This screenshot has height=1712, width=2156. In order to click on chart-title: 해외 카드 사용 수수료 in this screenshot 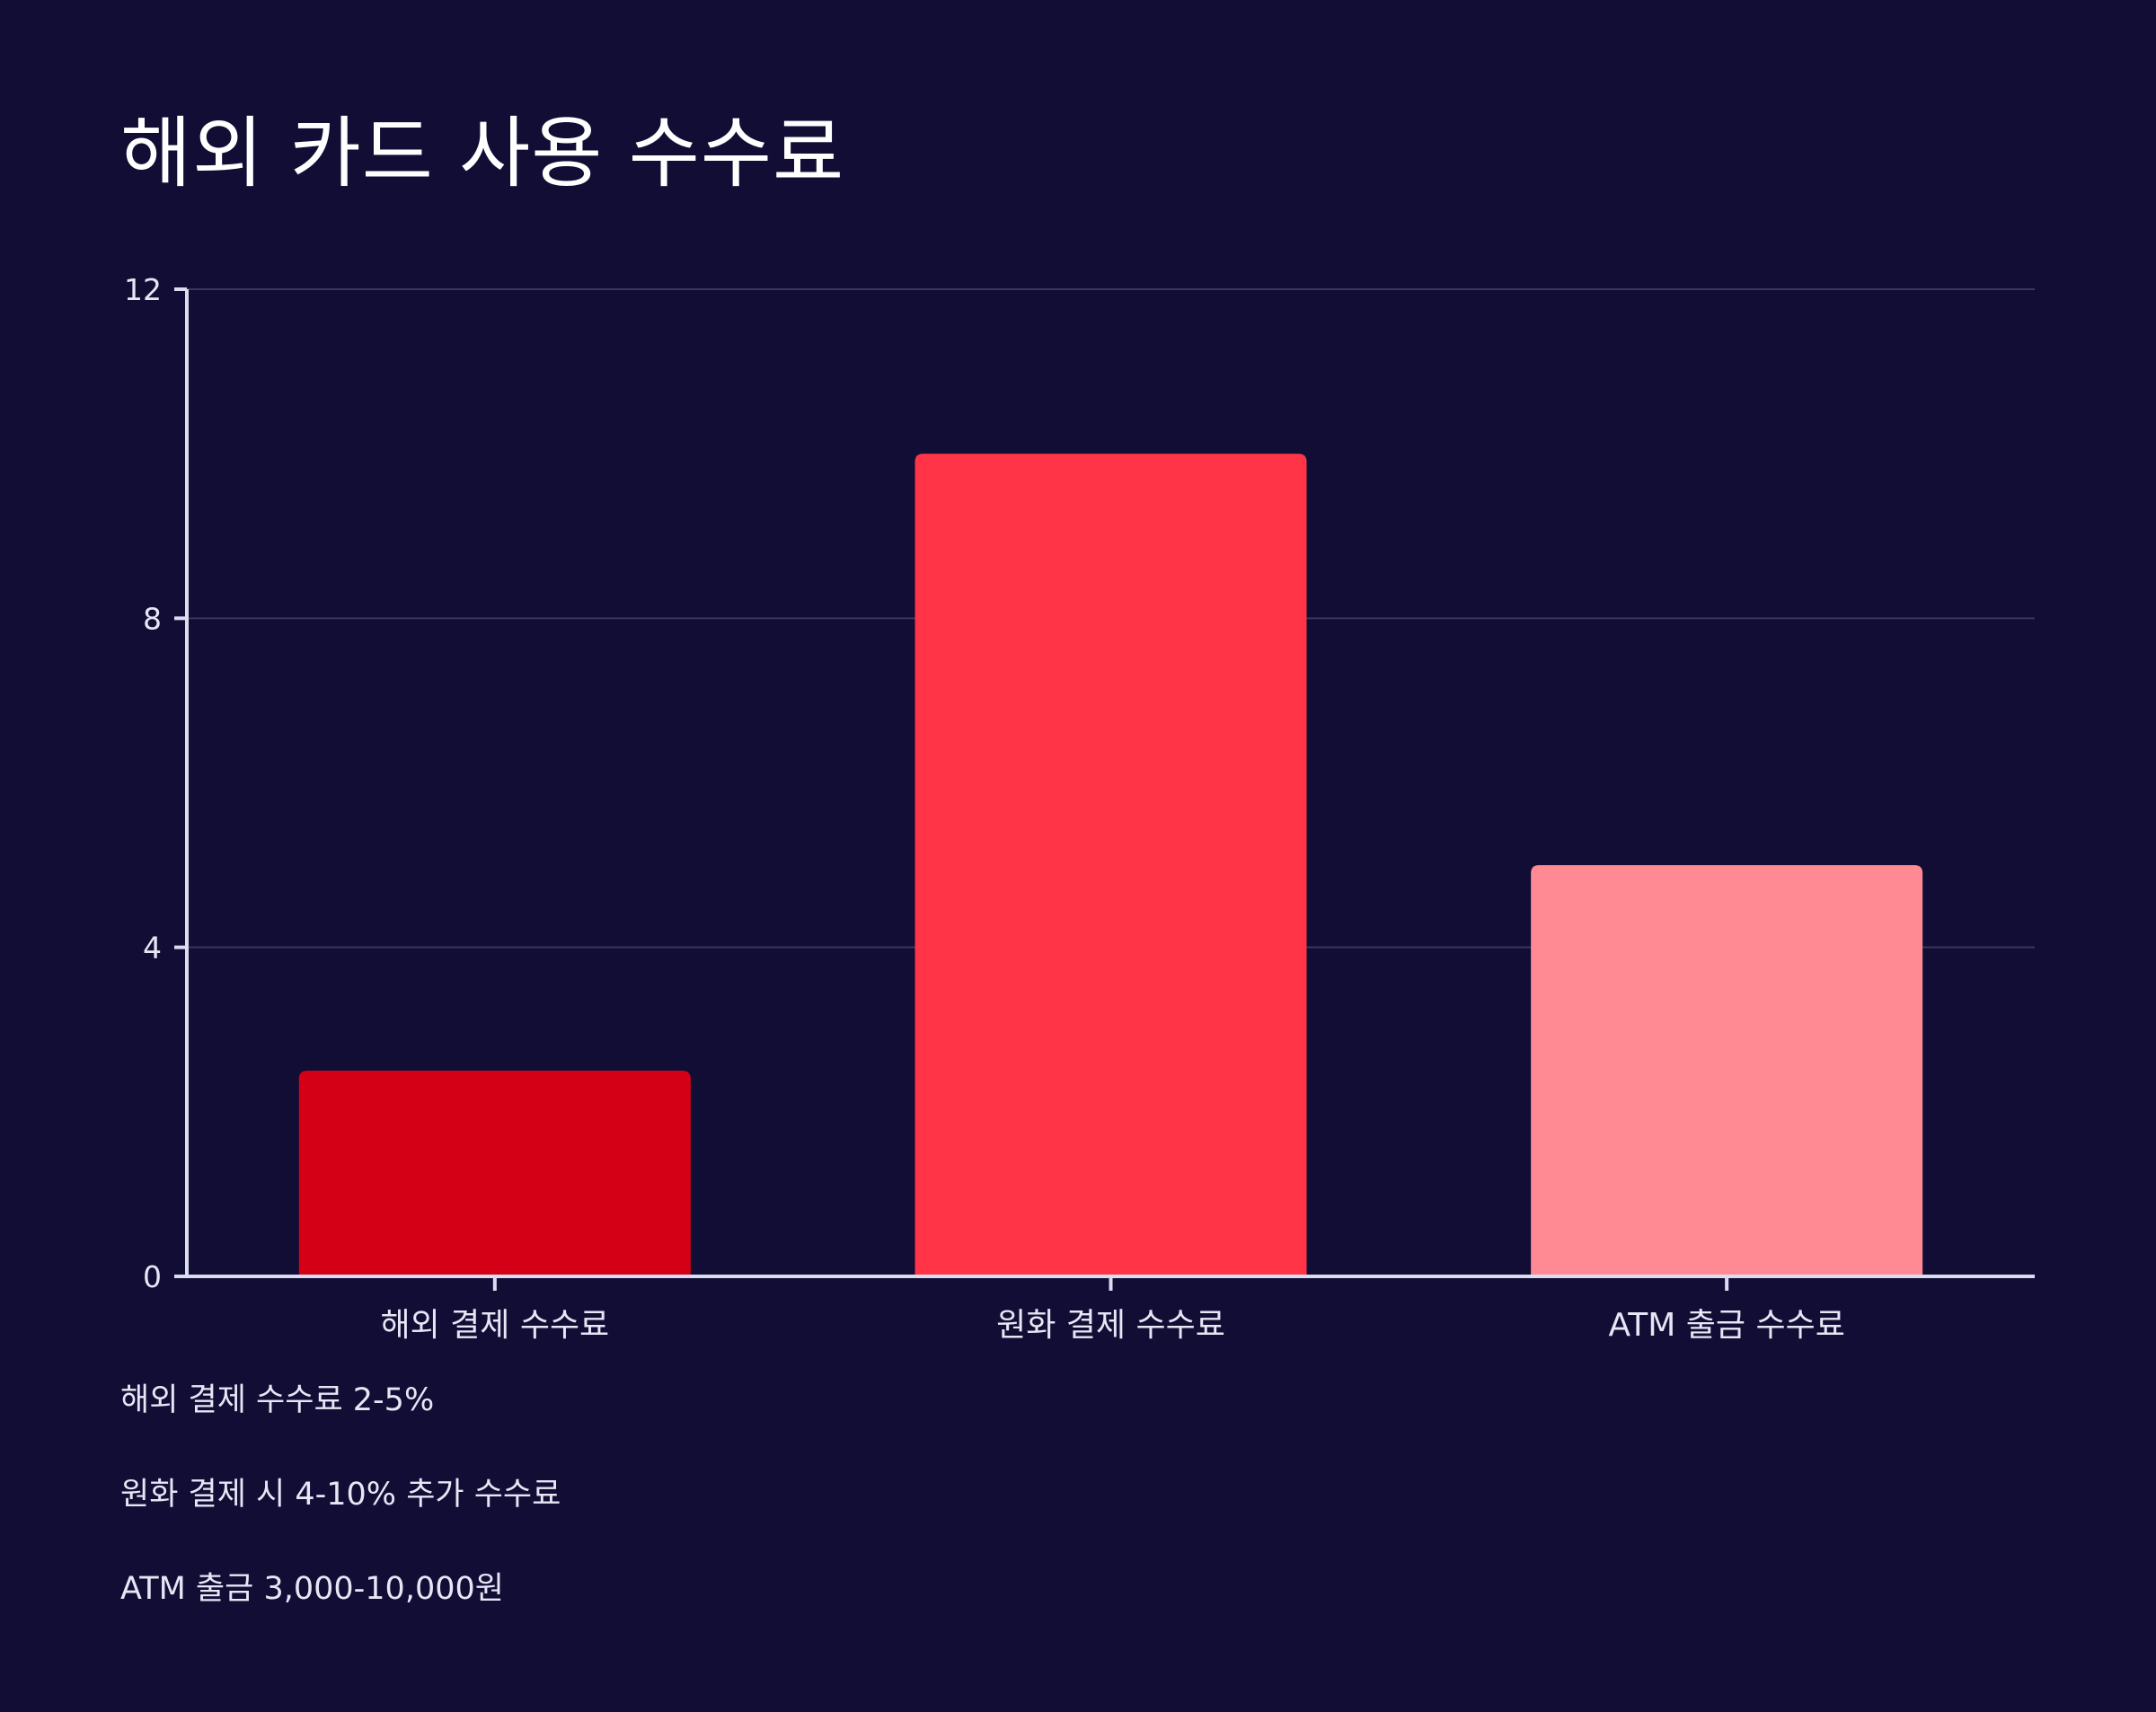, I will do `click(482, 154)`.